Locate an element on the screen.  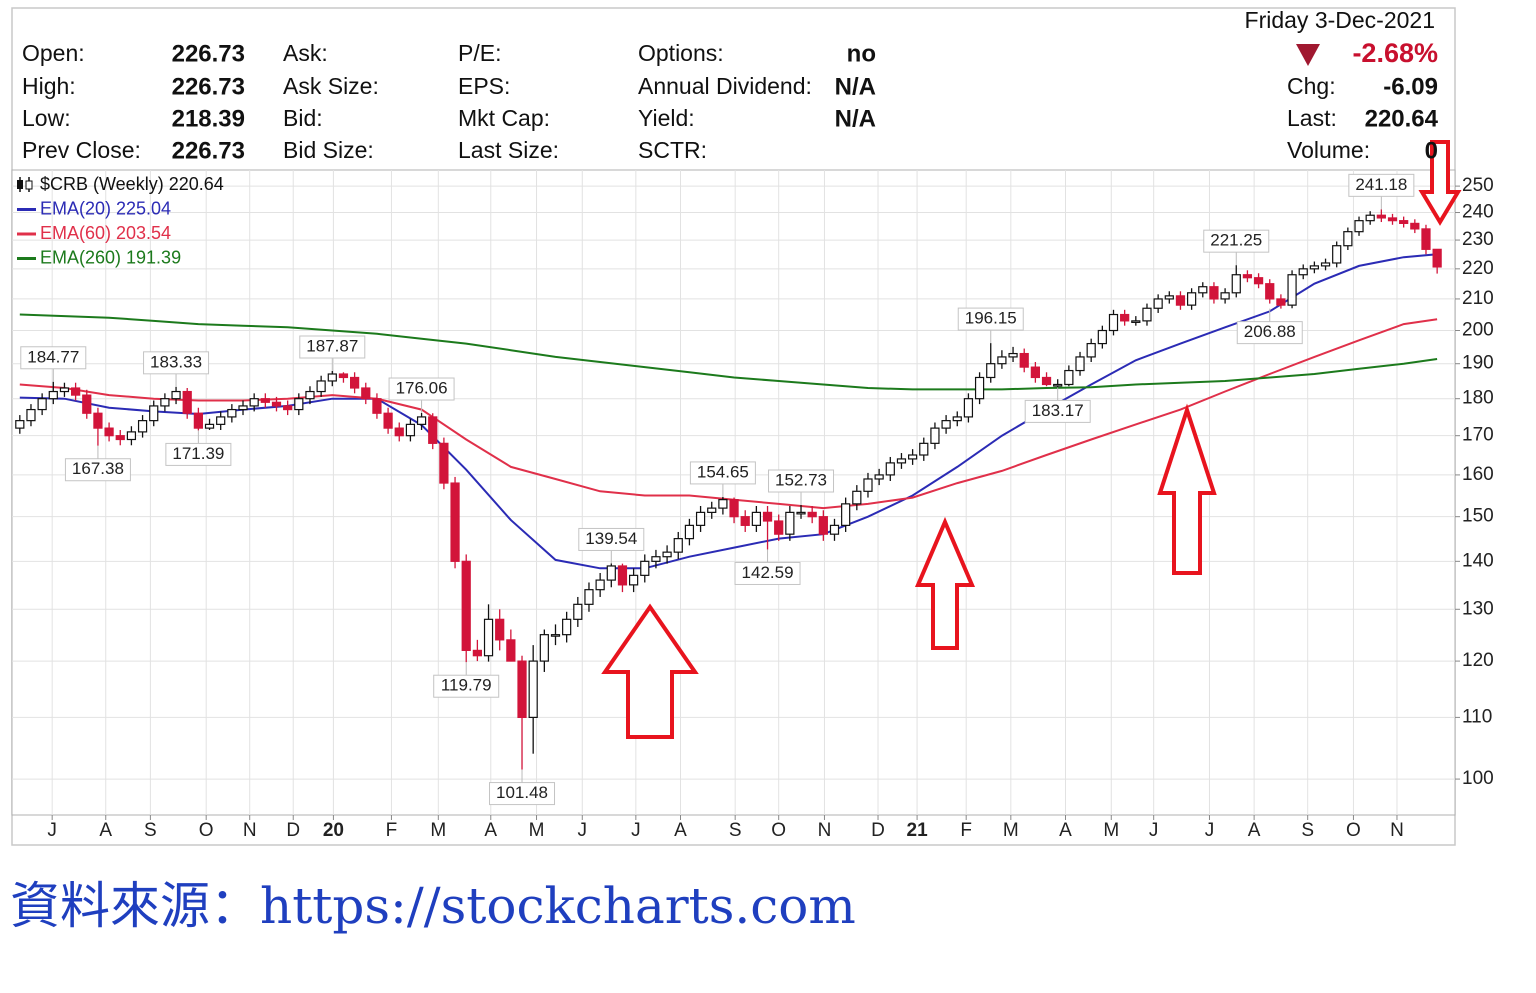
field-label: Annual Dividend: is located at coordinates (725, 86).